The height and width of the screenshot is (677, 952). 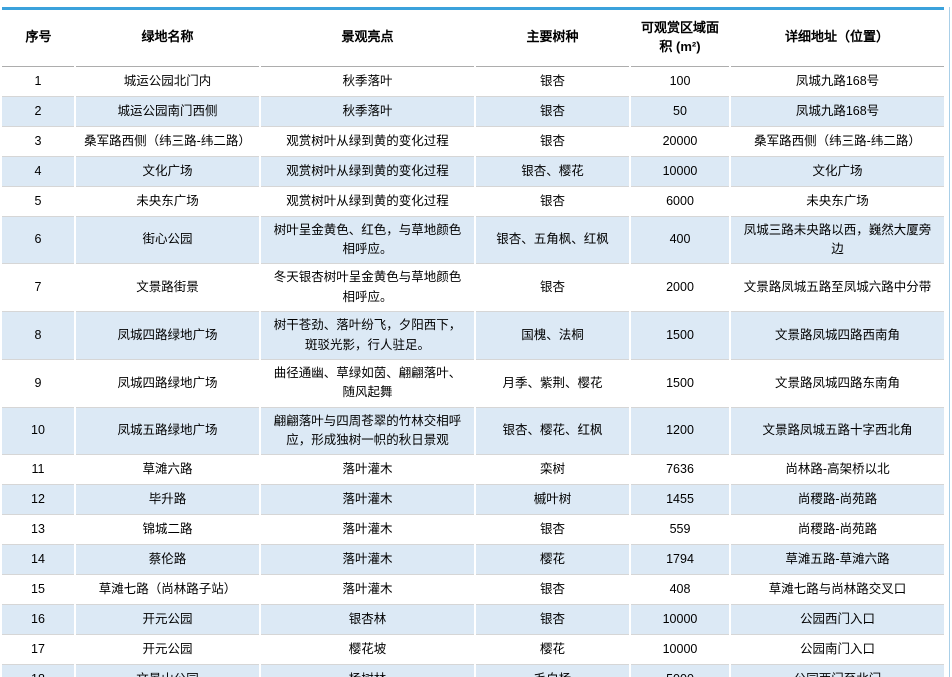 I want to click on table-row: 2 城运公园南门西侧 秋季落叶 银杏 50 凤城九路168号, so click(x=473, y=111).